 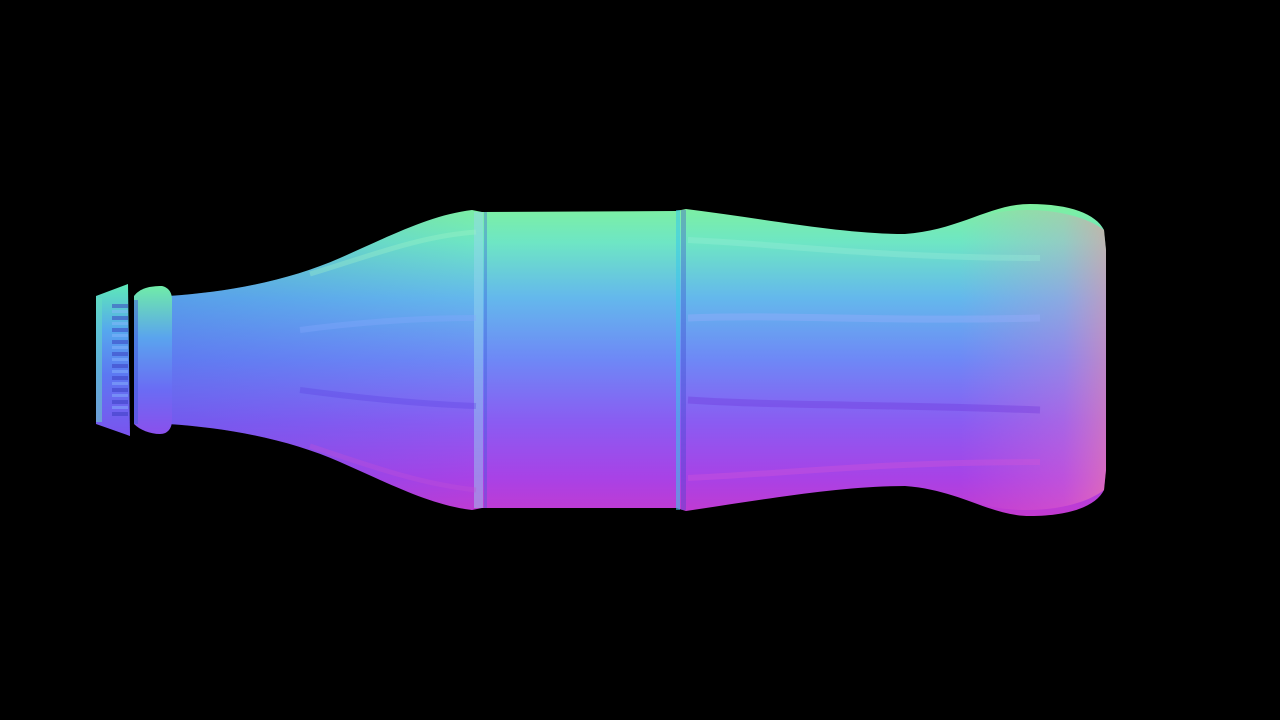 I want to click on label-ridge-right, so click(x=678, y=360).